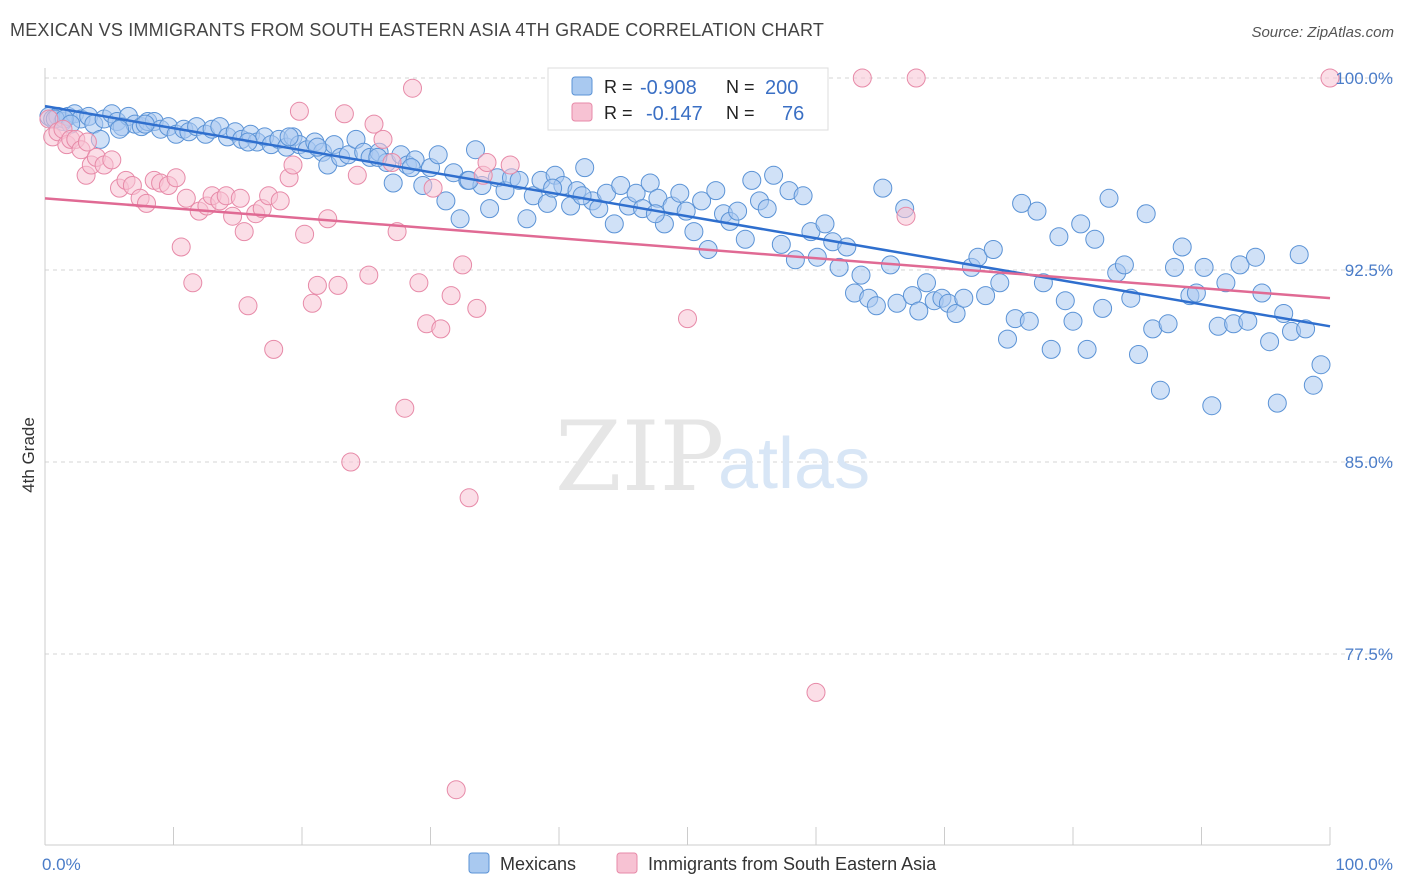 This screenshot has height=892, width=1406. I want to click on y-tick-label: 85.0%, so click(1369, 462).